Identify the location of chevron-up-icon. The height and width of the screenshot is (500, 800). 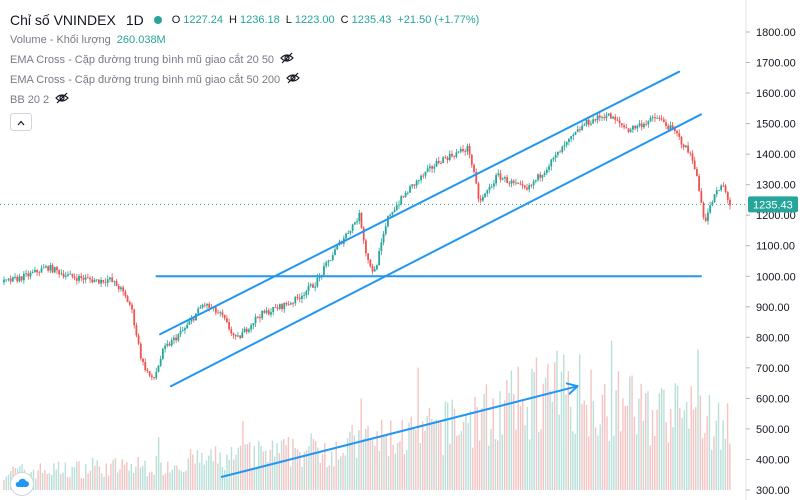
(21, 122).